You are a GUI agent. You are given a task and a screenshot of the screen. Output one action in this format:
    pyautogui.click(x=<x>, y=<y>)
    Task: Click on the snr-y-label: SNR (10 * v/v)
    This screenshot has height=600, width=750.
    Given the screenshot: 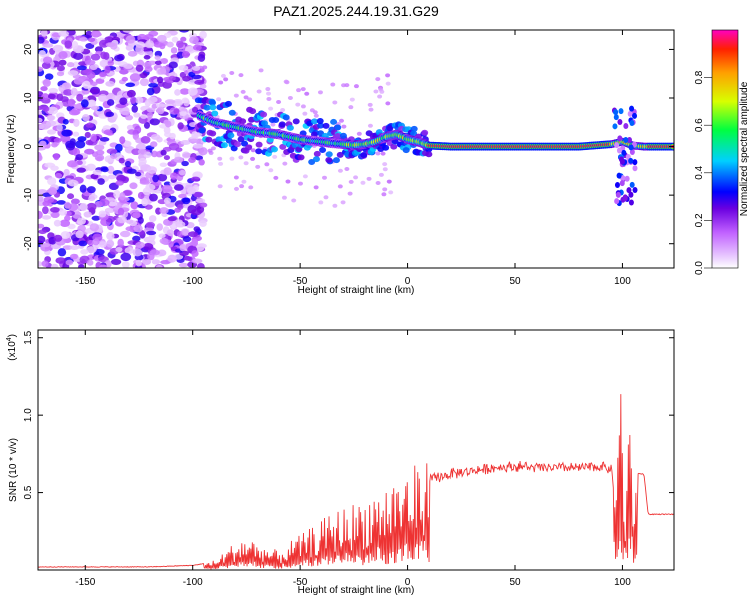 What is the action you would take?
    pyautogui.click(x=13, y=470)
    